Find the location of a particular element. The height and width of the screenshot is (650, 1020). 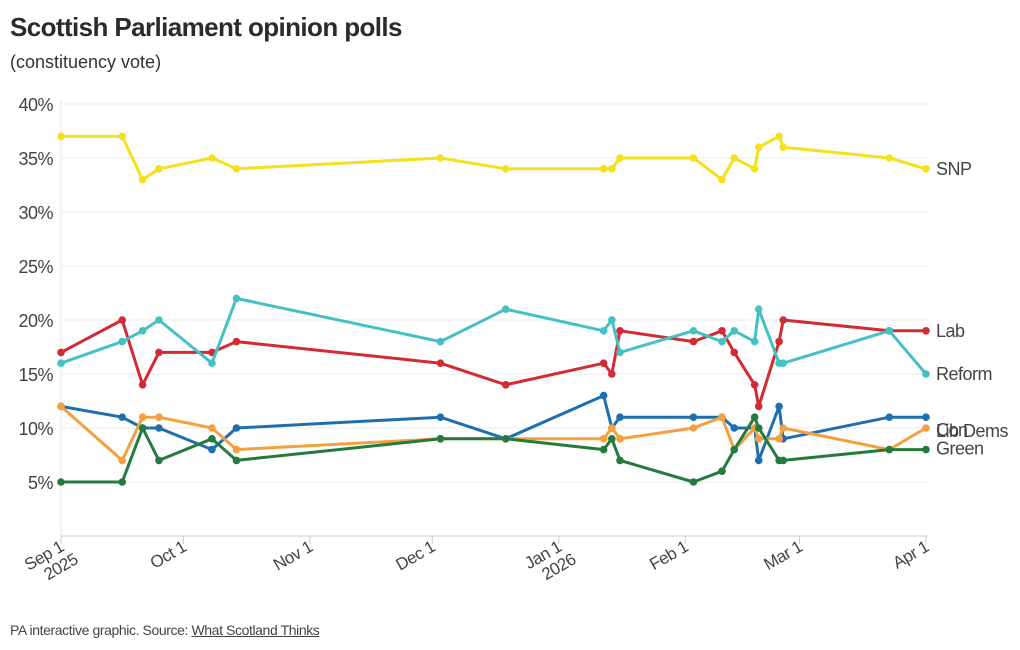

series-green is located at coordinates (493, 449).